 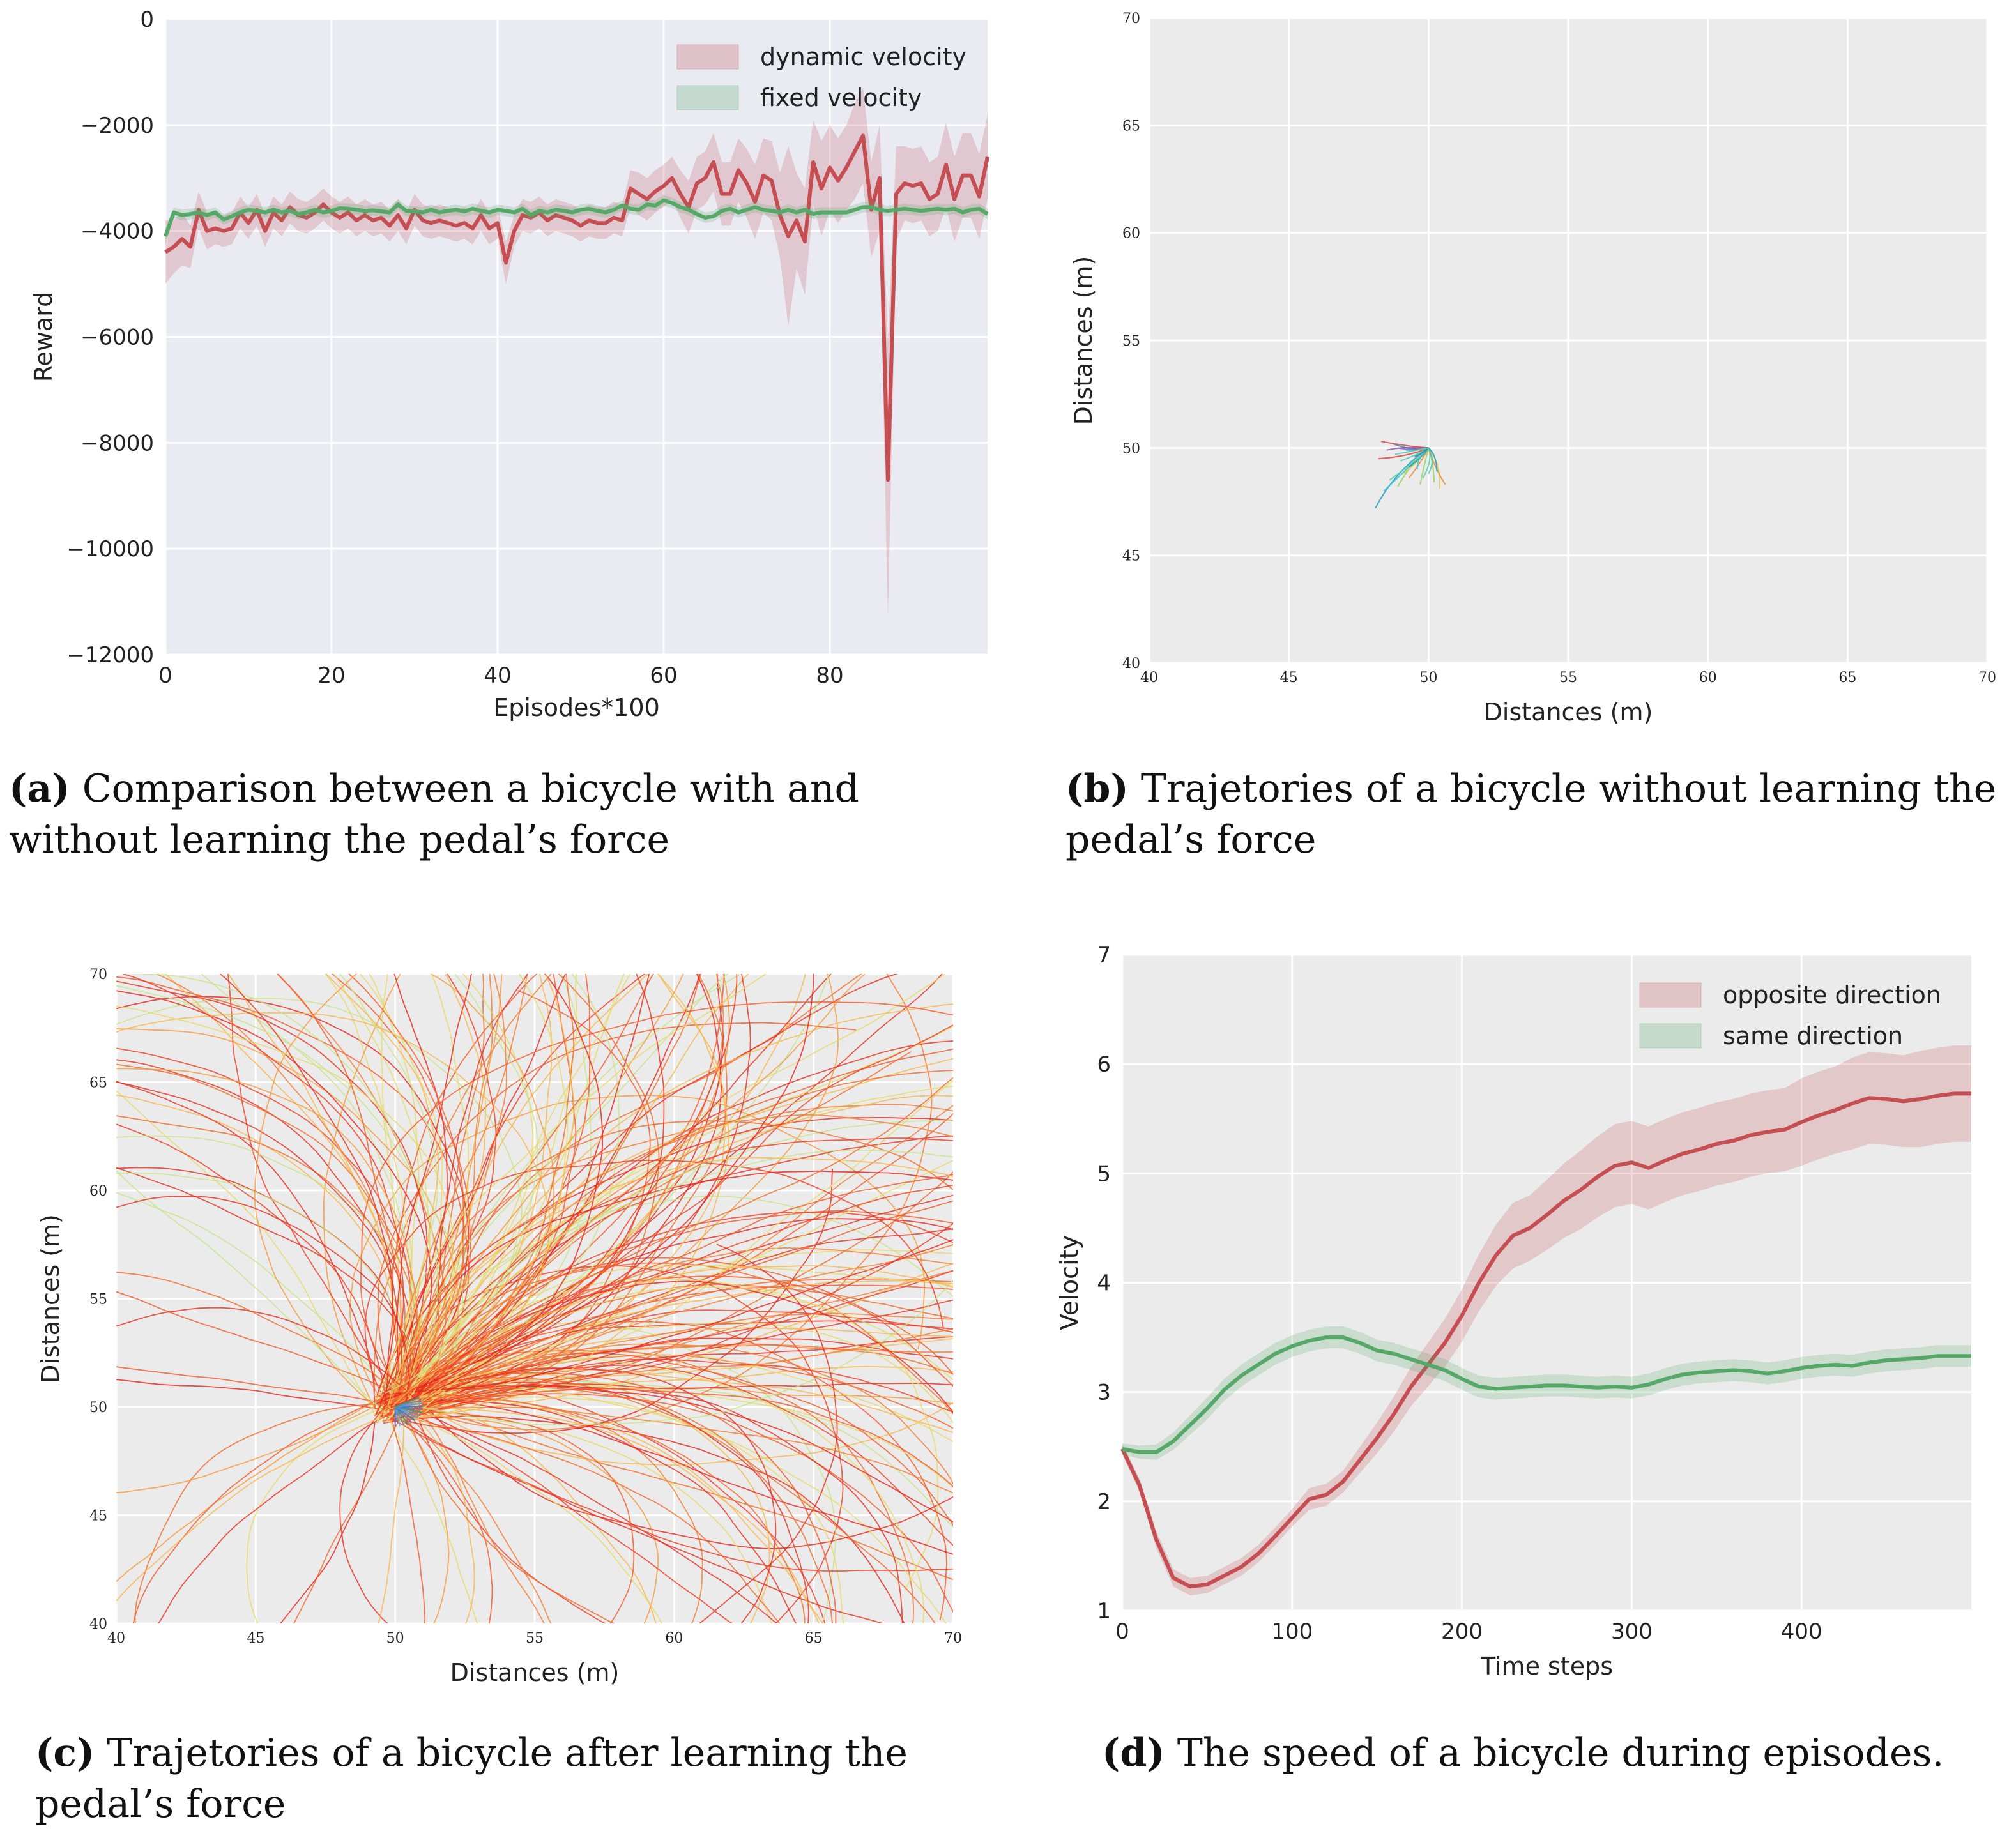 What do you see at coordinates (43, 337) in the screenshot?
I see `y-axis-label: Reward` at bounding box center [43, 337].